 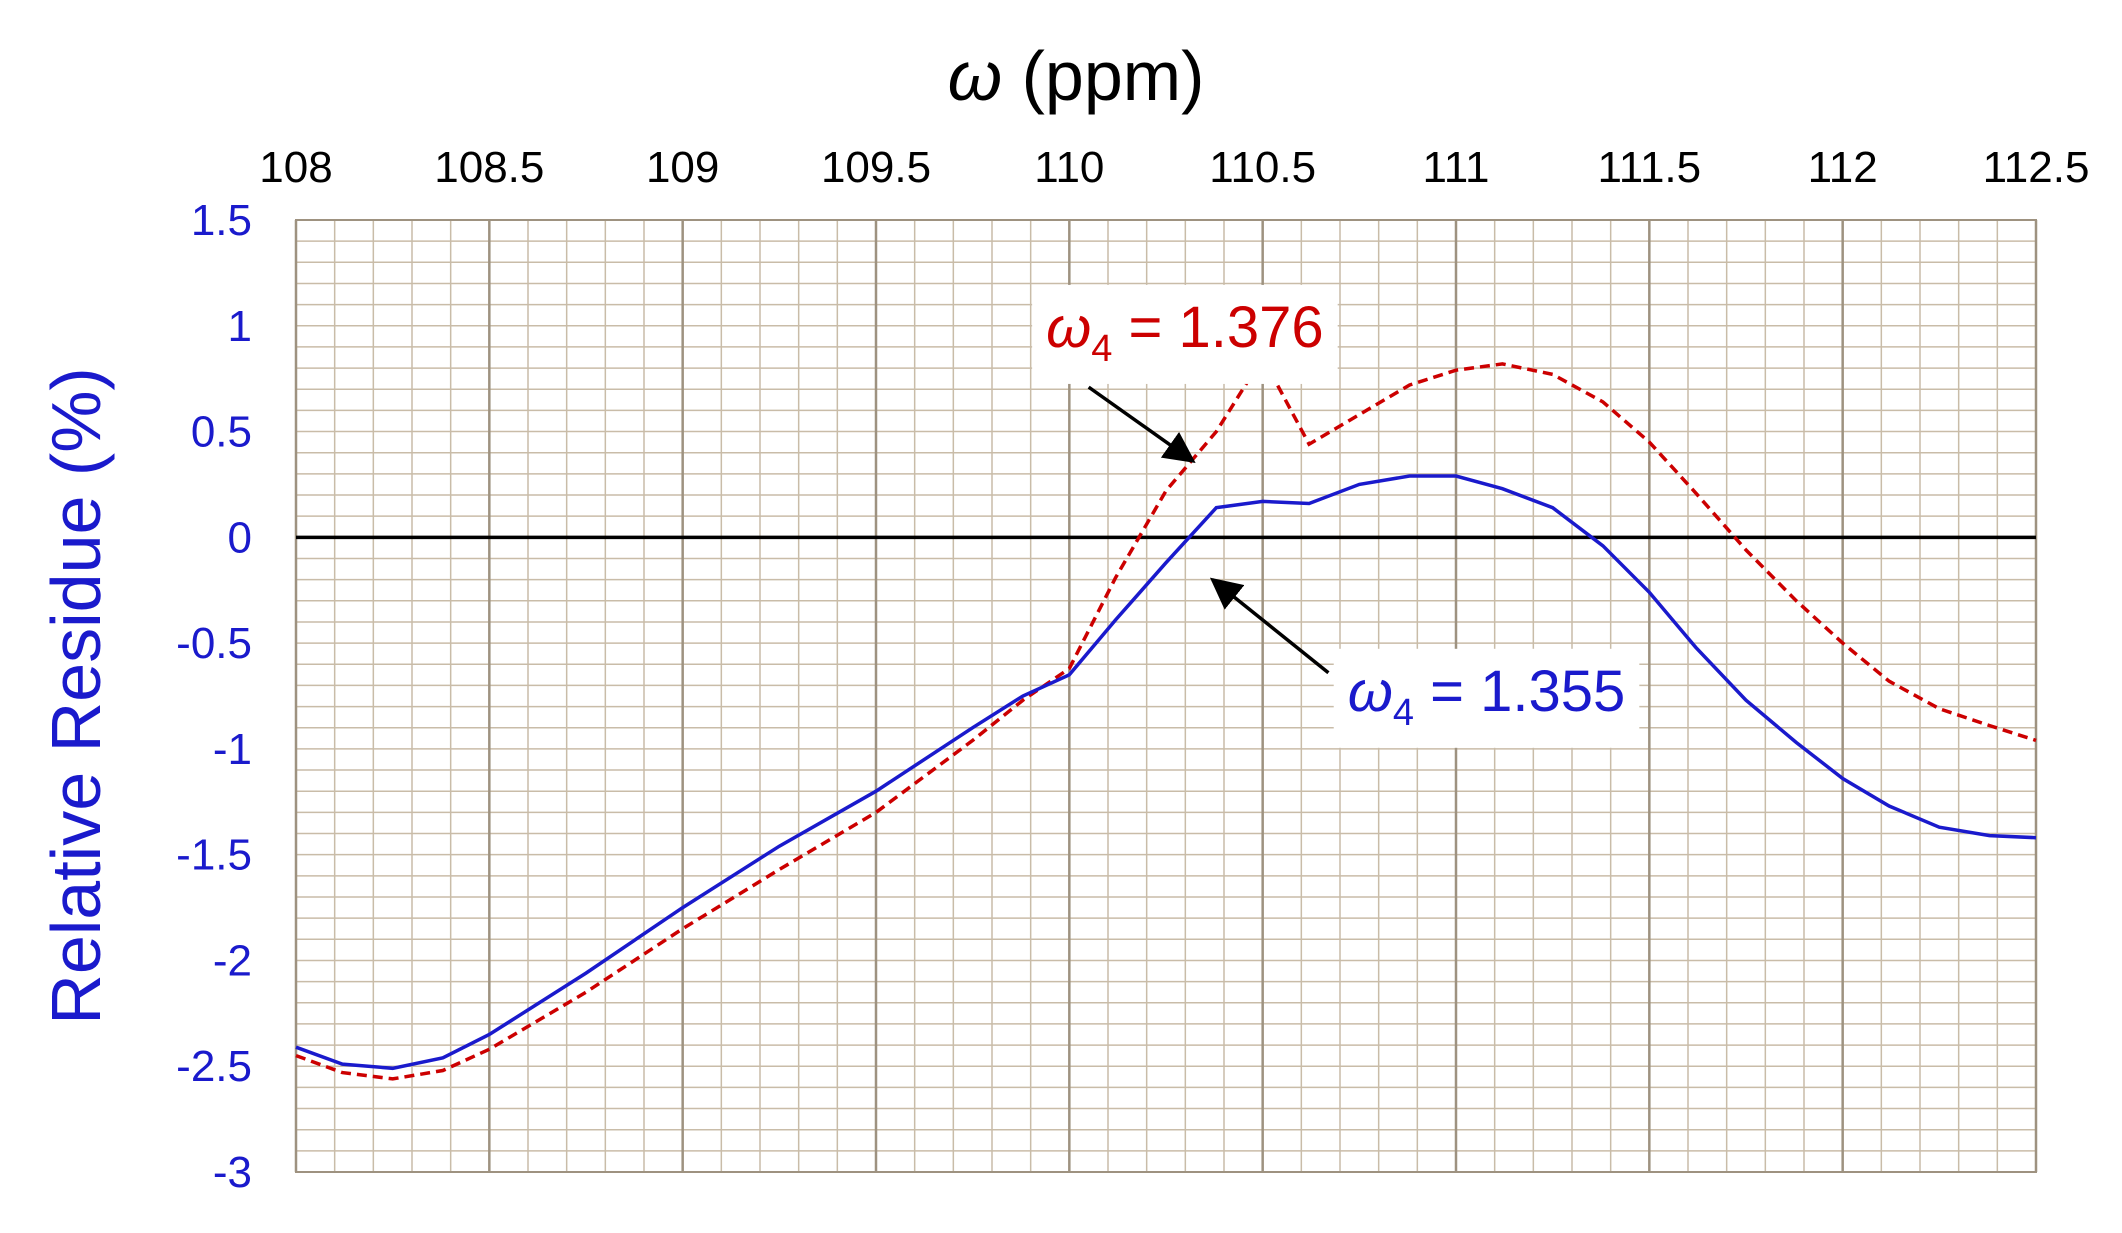 I want to click on y-tick-label: -0.5, so click(x=214, y=643).